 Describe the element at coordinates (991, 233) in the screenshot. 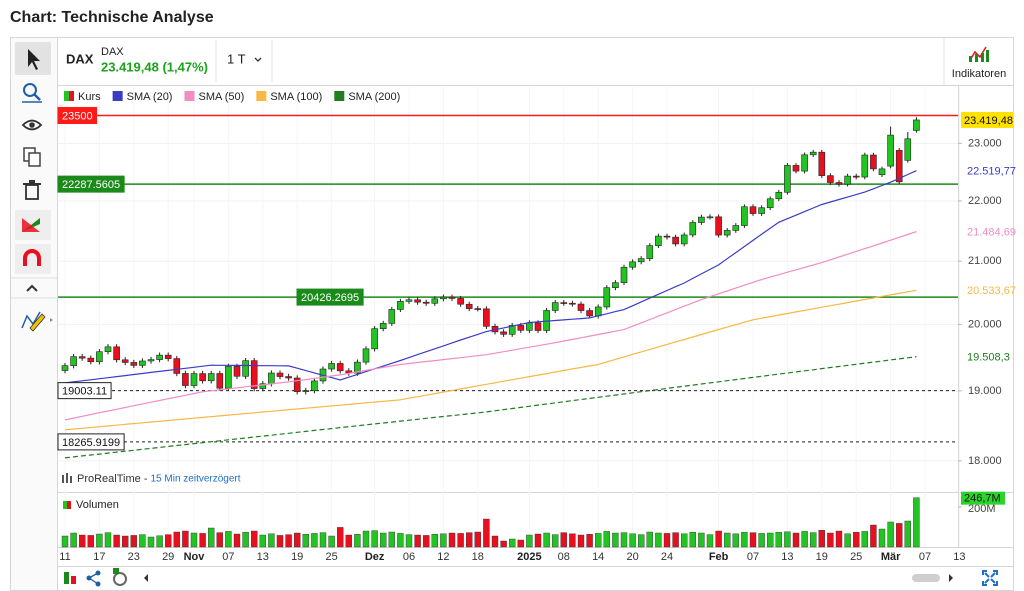

I see `last-value-label: 21.484,69` at that location.